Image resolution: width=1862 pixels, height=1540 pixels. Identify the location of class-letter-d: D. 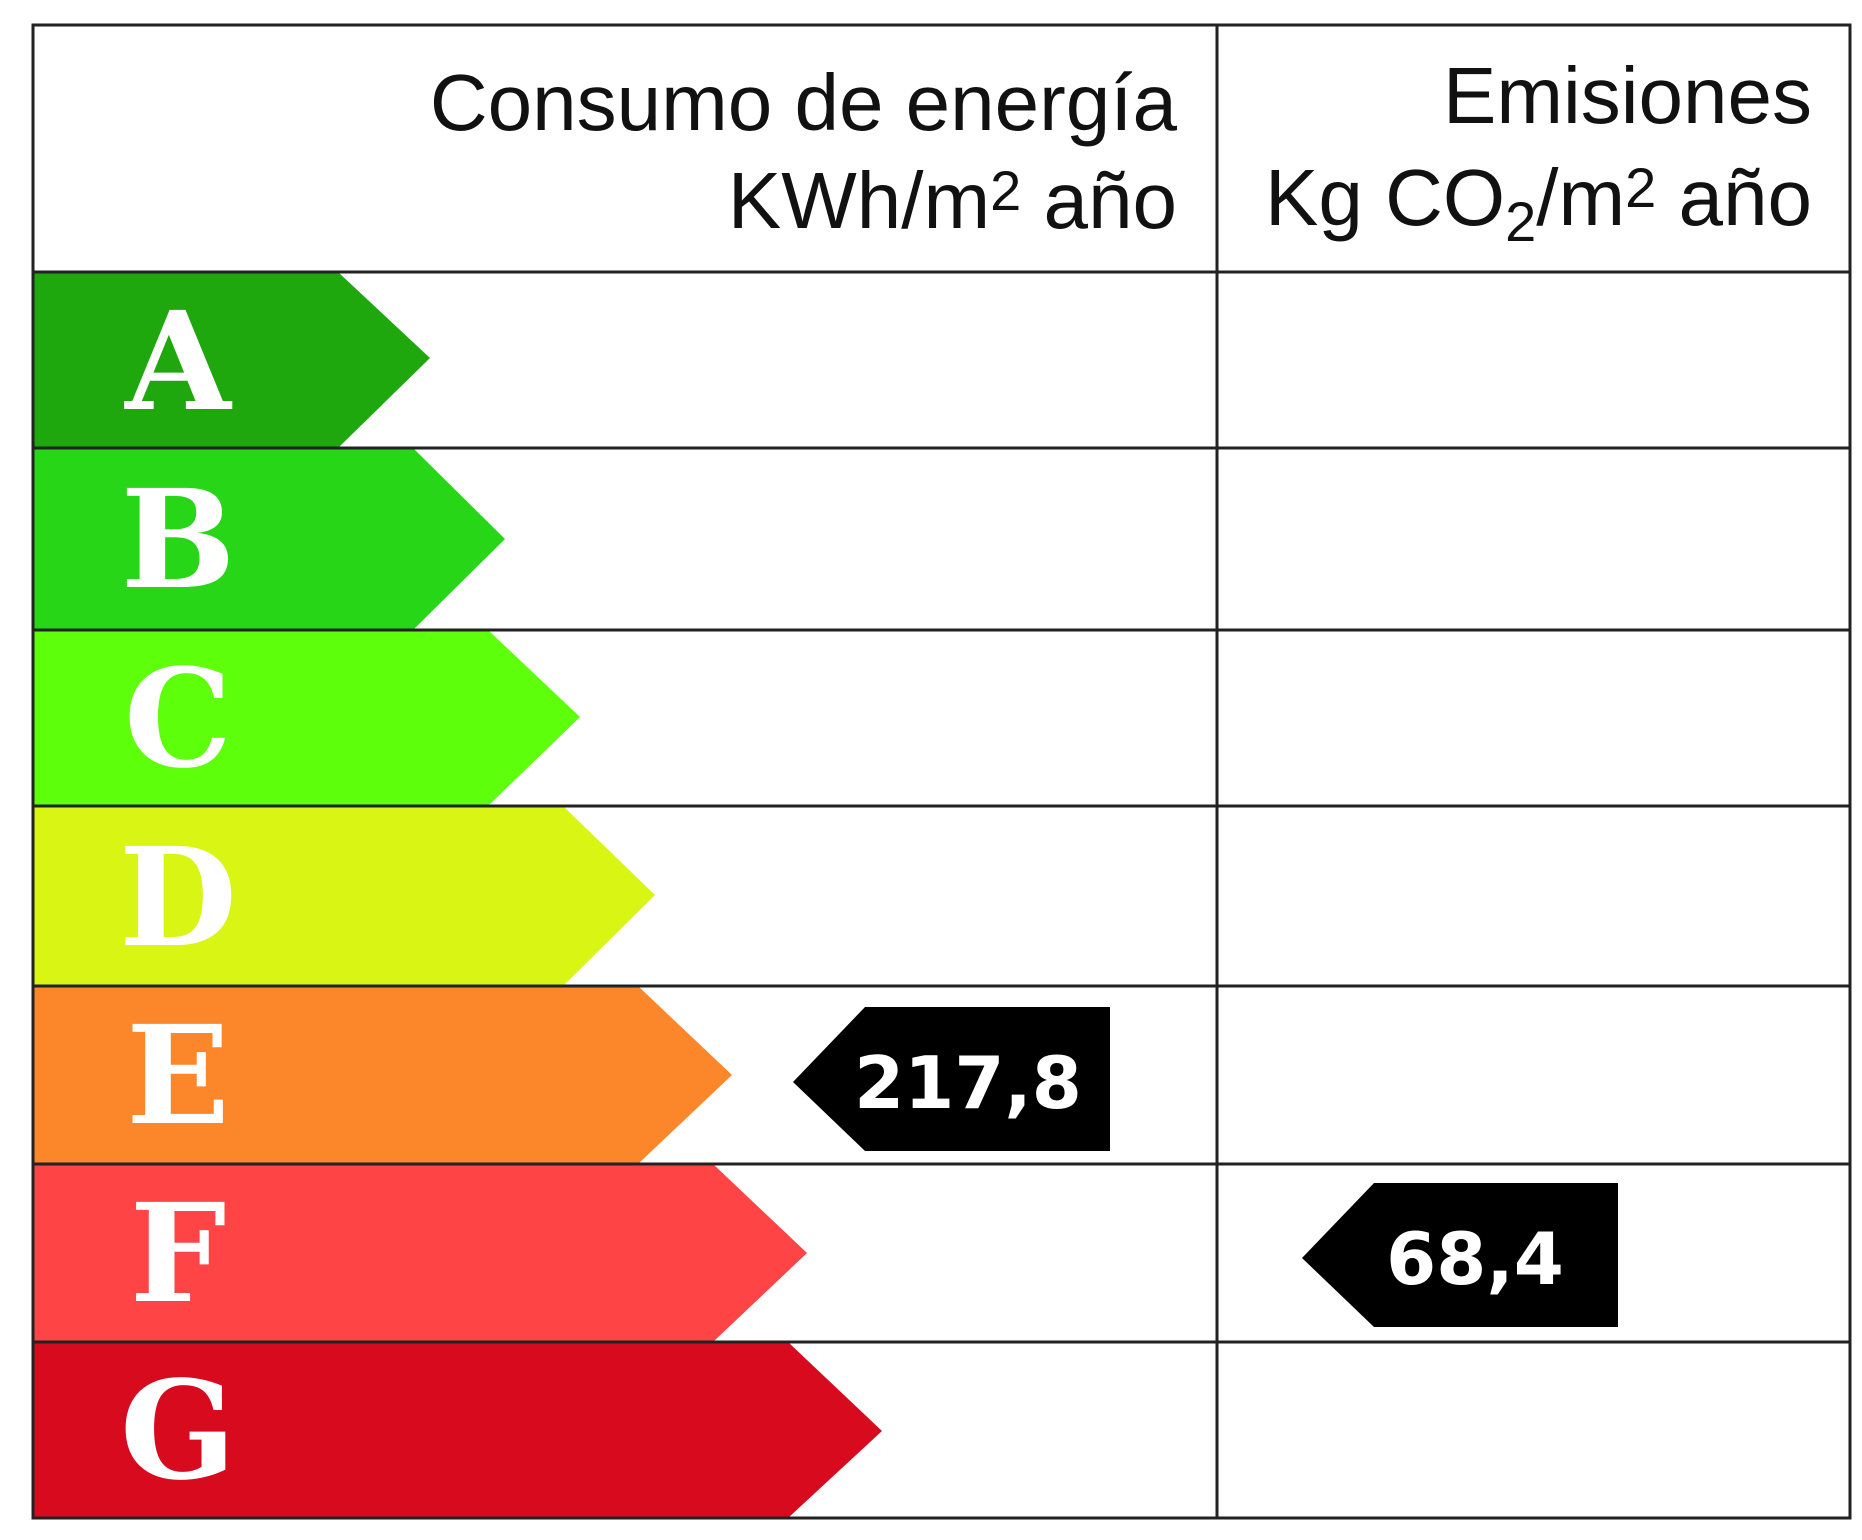
(178, 898).